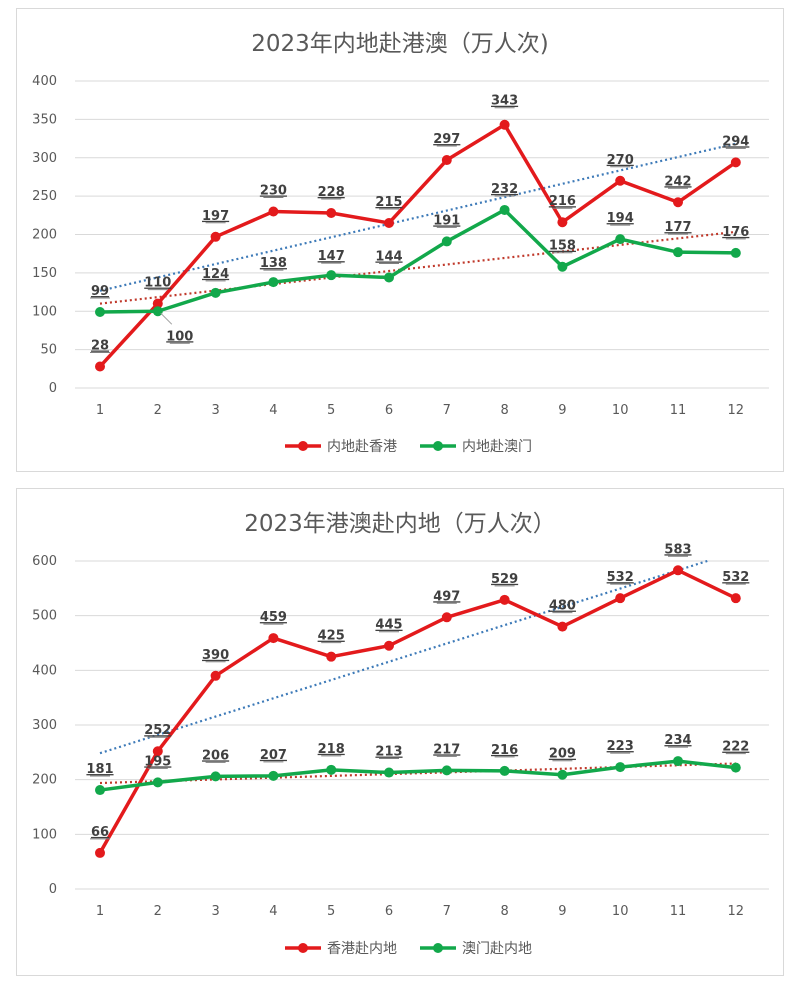  I want to click on y-tick-label: 500, so click(44, 616).